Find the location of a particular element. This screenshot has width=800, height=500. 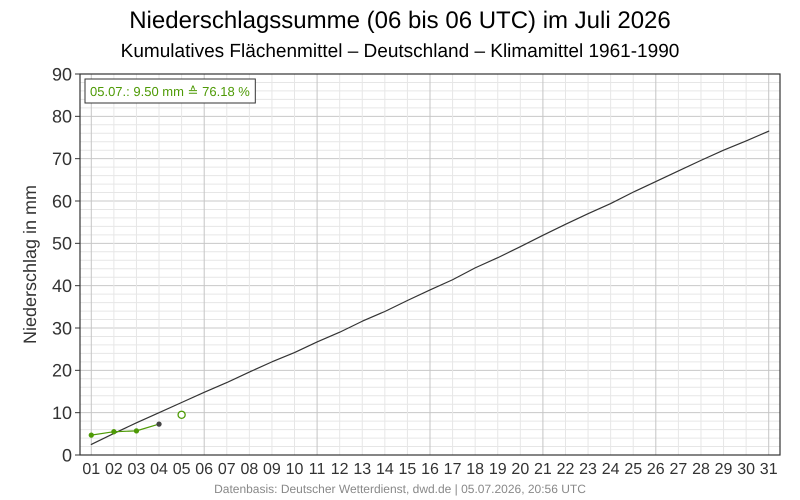

y-tick-label: 80 is located at coordinates (62, 116).